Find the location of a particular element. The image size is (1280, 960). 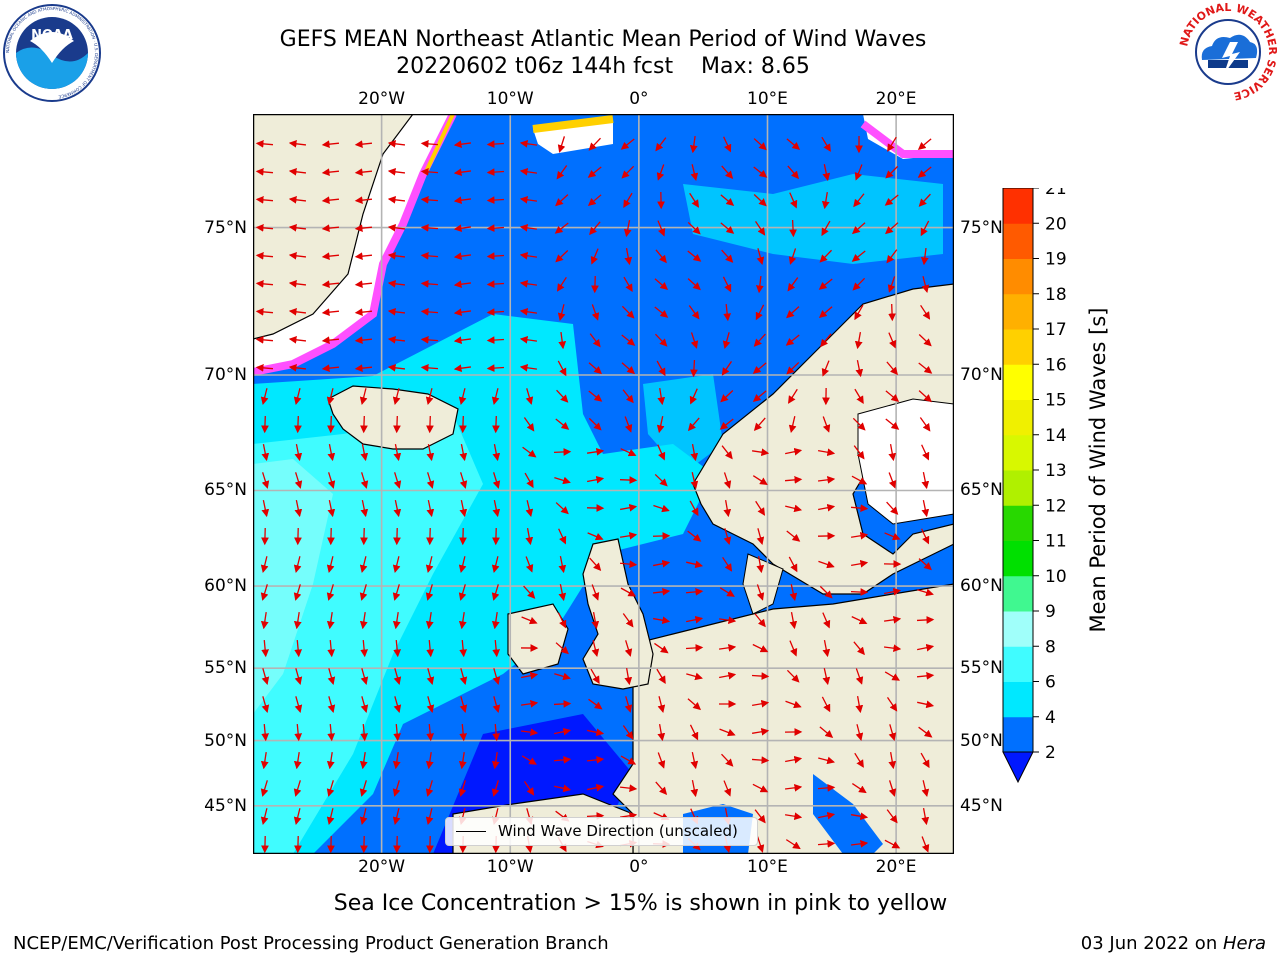

map-legend: Wind Wave Direction (unscaled) is located at coordinates (601, 831).